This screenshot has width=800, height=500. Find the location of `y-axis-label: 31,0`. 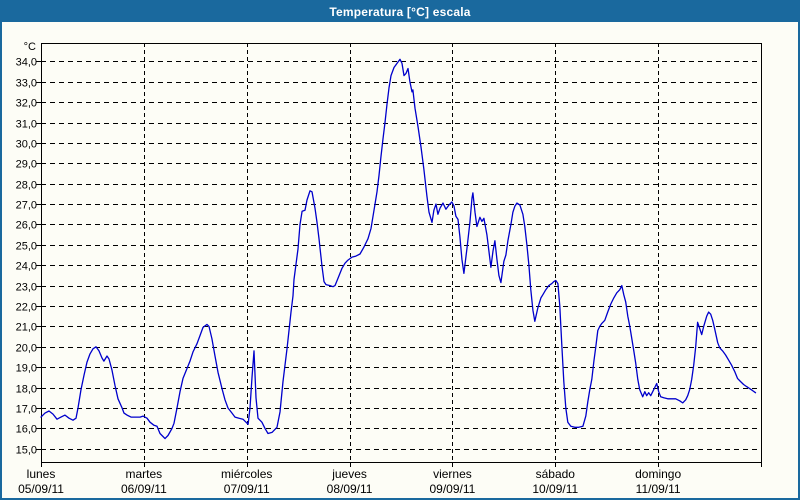

y-axis-label: 31,0 is located at coordinates (26, 125).